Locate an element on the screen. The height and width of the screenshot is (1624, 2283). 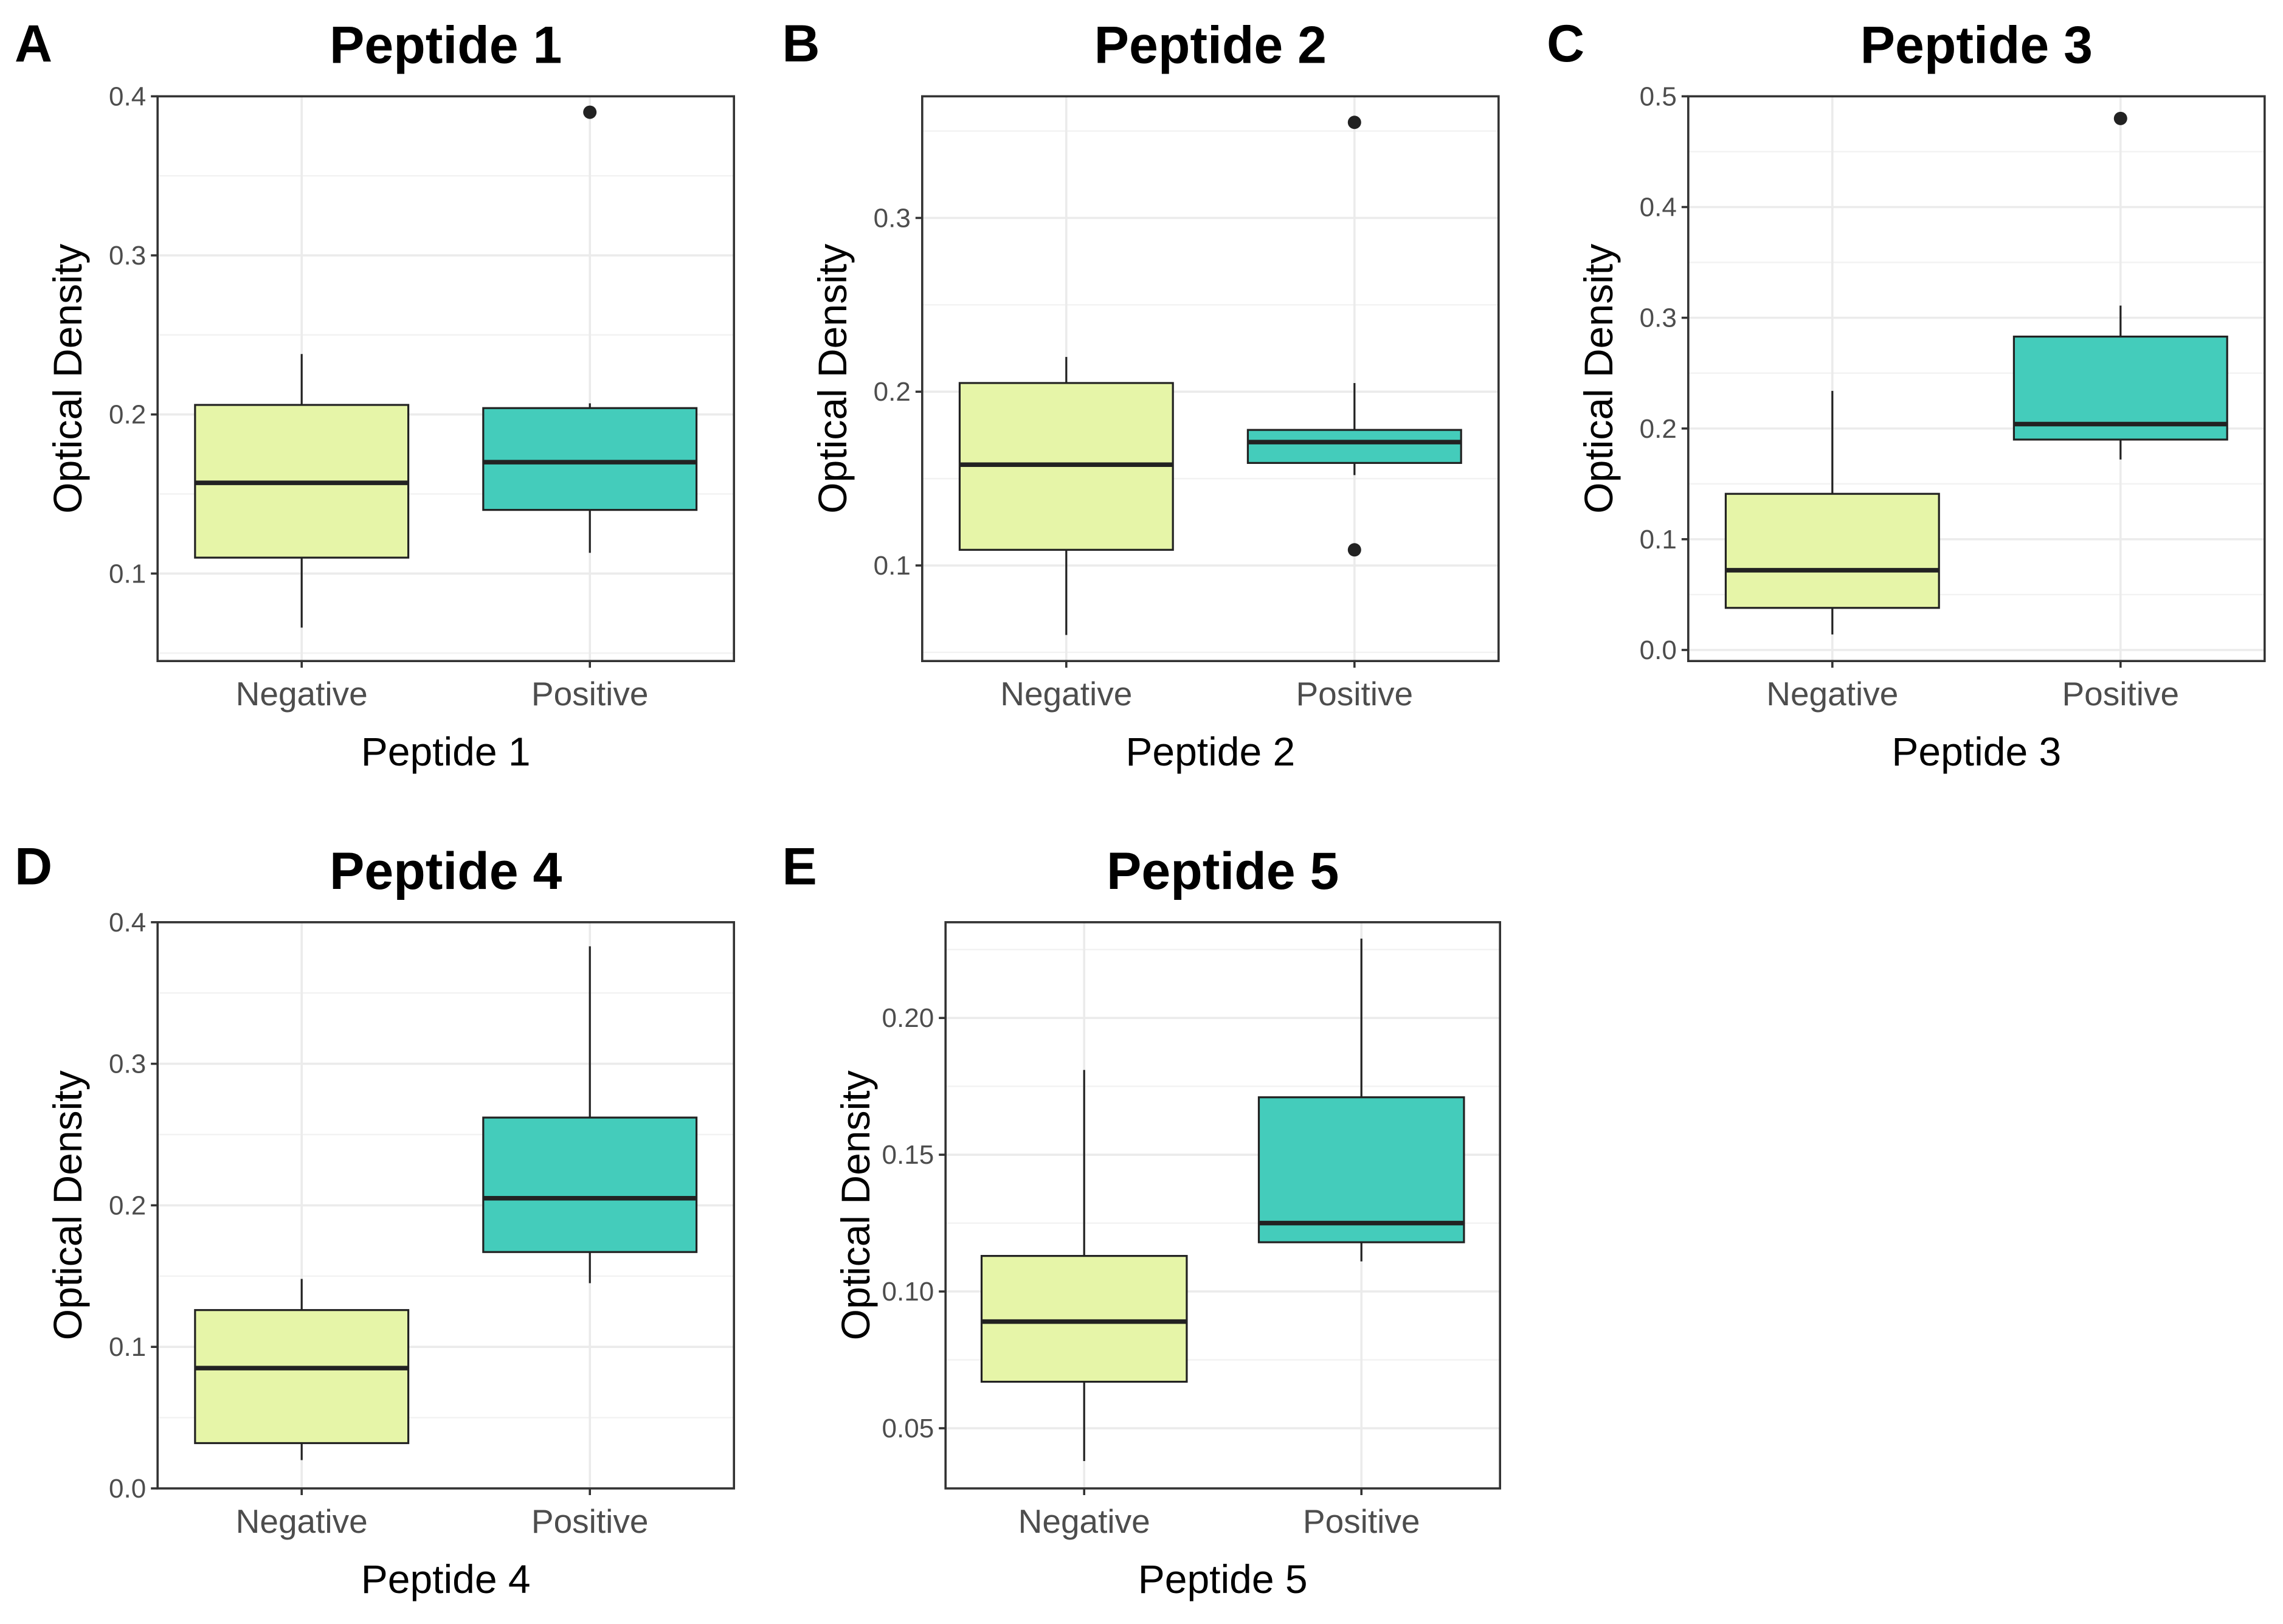
chart-title: Peptide 2 is located at coordinates (1210, 45).